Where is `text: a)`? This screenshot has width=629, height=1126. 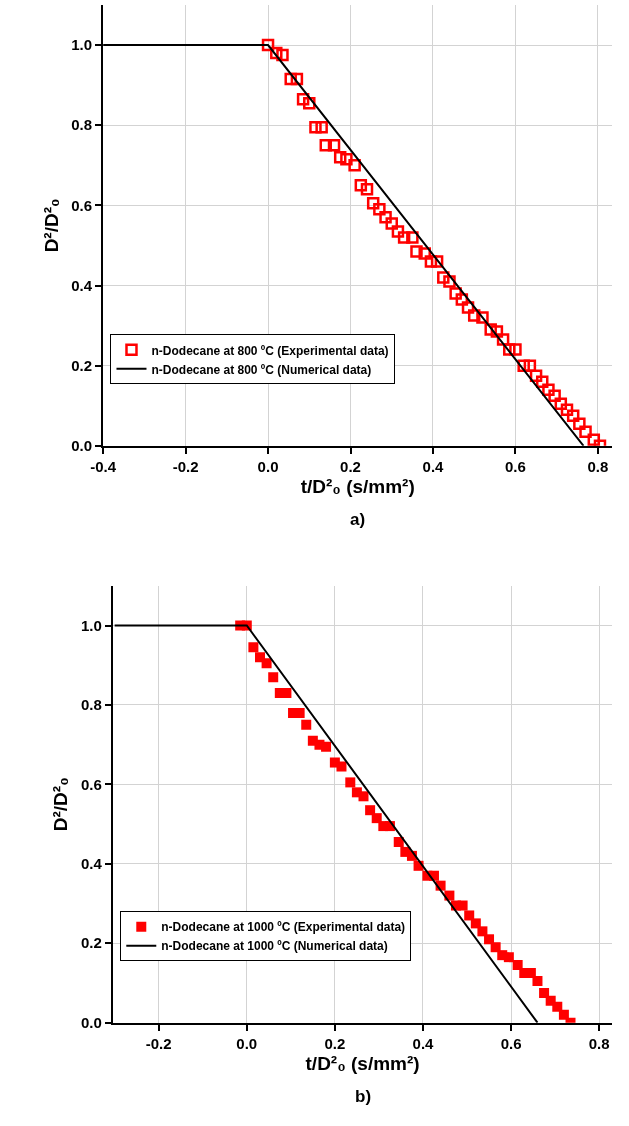
text: a) is located at coordinates (358, 519).